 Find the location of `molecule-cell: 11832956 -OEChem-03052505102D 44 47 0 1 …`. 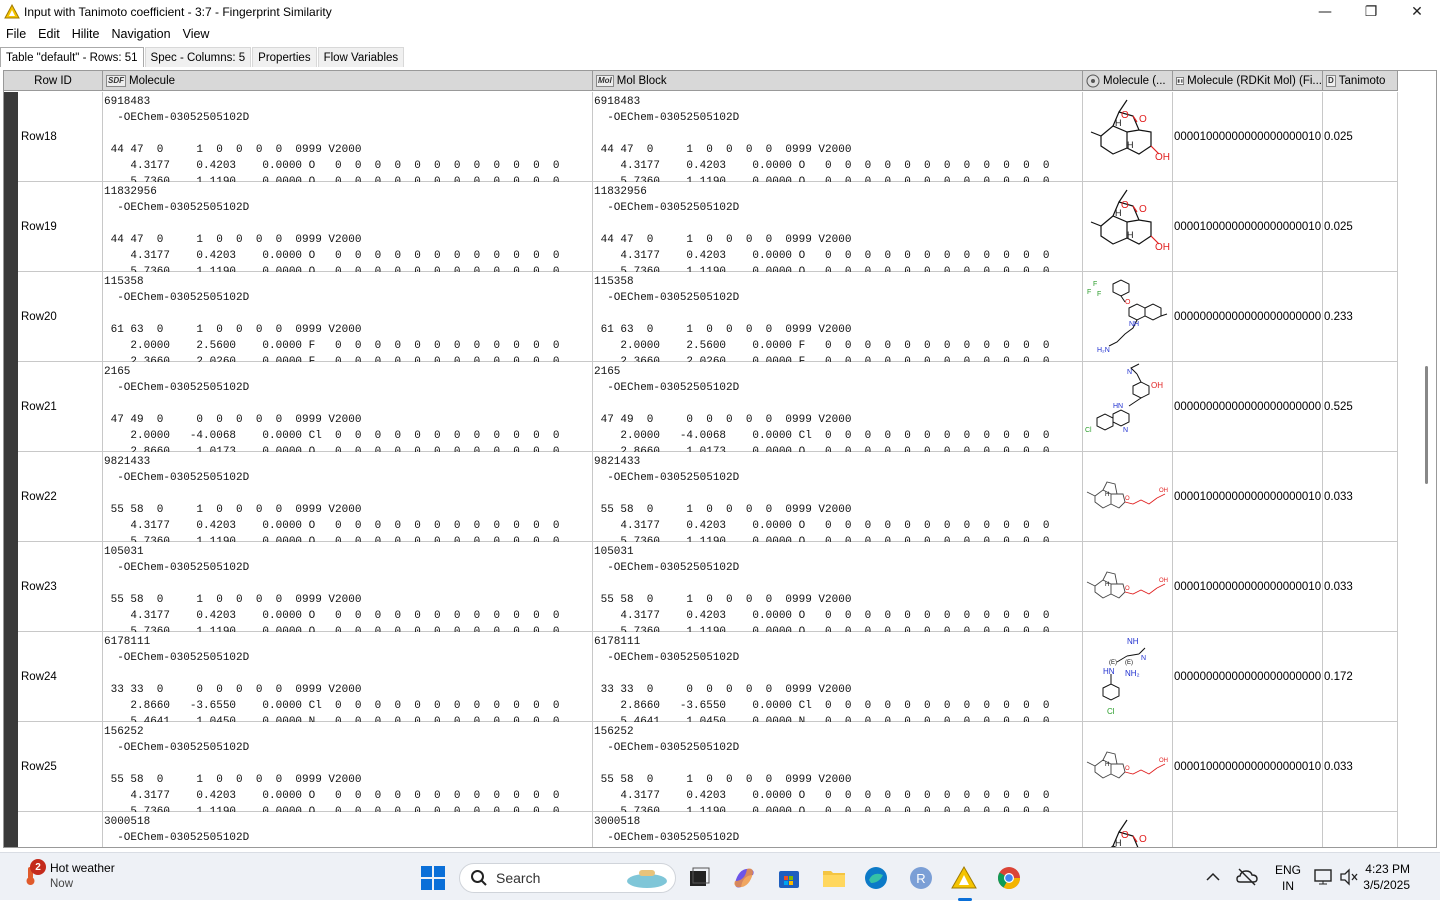

molecule-cell: 11832956 -OEChem-03052505102D 44 47 0 1 … is located at coordinates (348, 227).